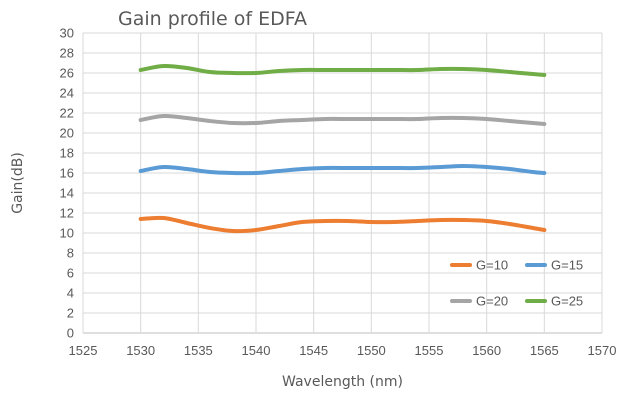  Describe the element at coordinates (70, 253) in the screenshot. I see `y-tick-label: 8` at that location.